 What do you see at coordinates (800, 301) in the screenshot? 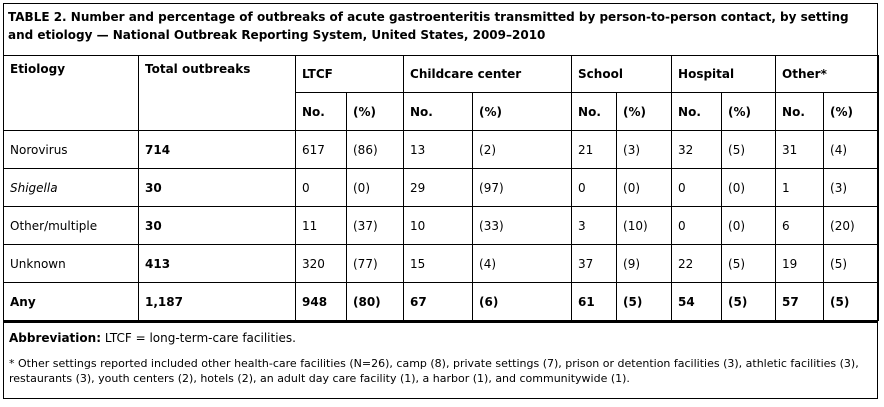
I see `other-no-cell: 57` at bounding box center [800, 301].